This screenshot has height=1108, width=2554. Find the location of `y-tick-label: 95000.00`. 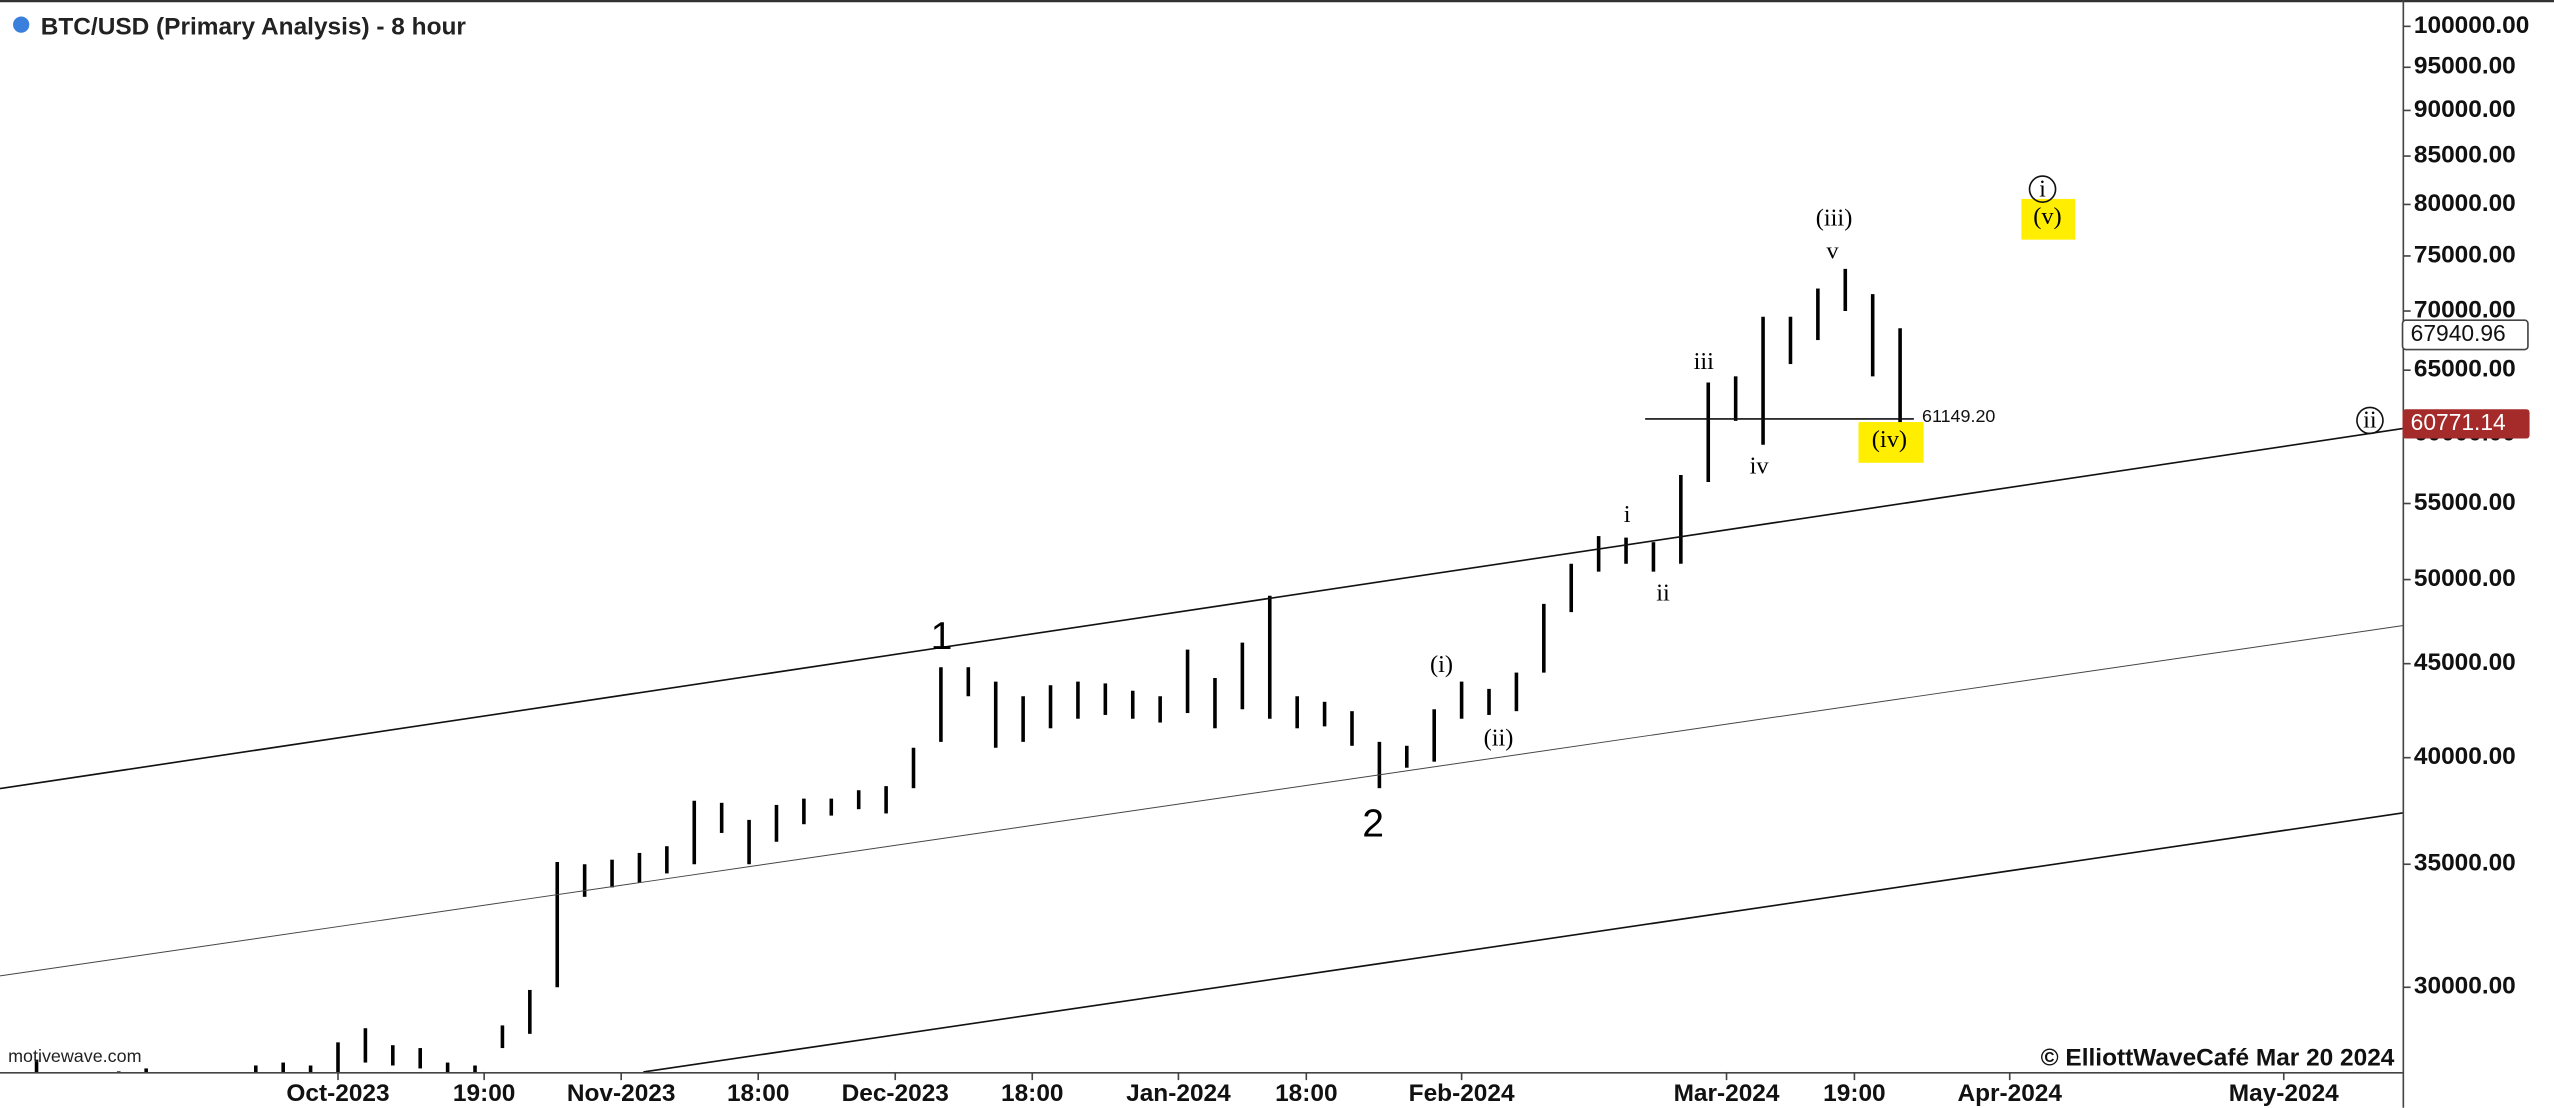

y-tick-label: 95000.00 is located at coordinates (2465, 66).